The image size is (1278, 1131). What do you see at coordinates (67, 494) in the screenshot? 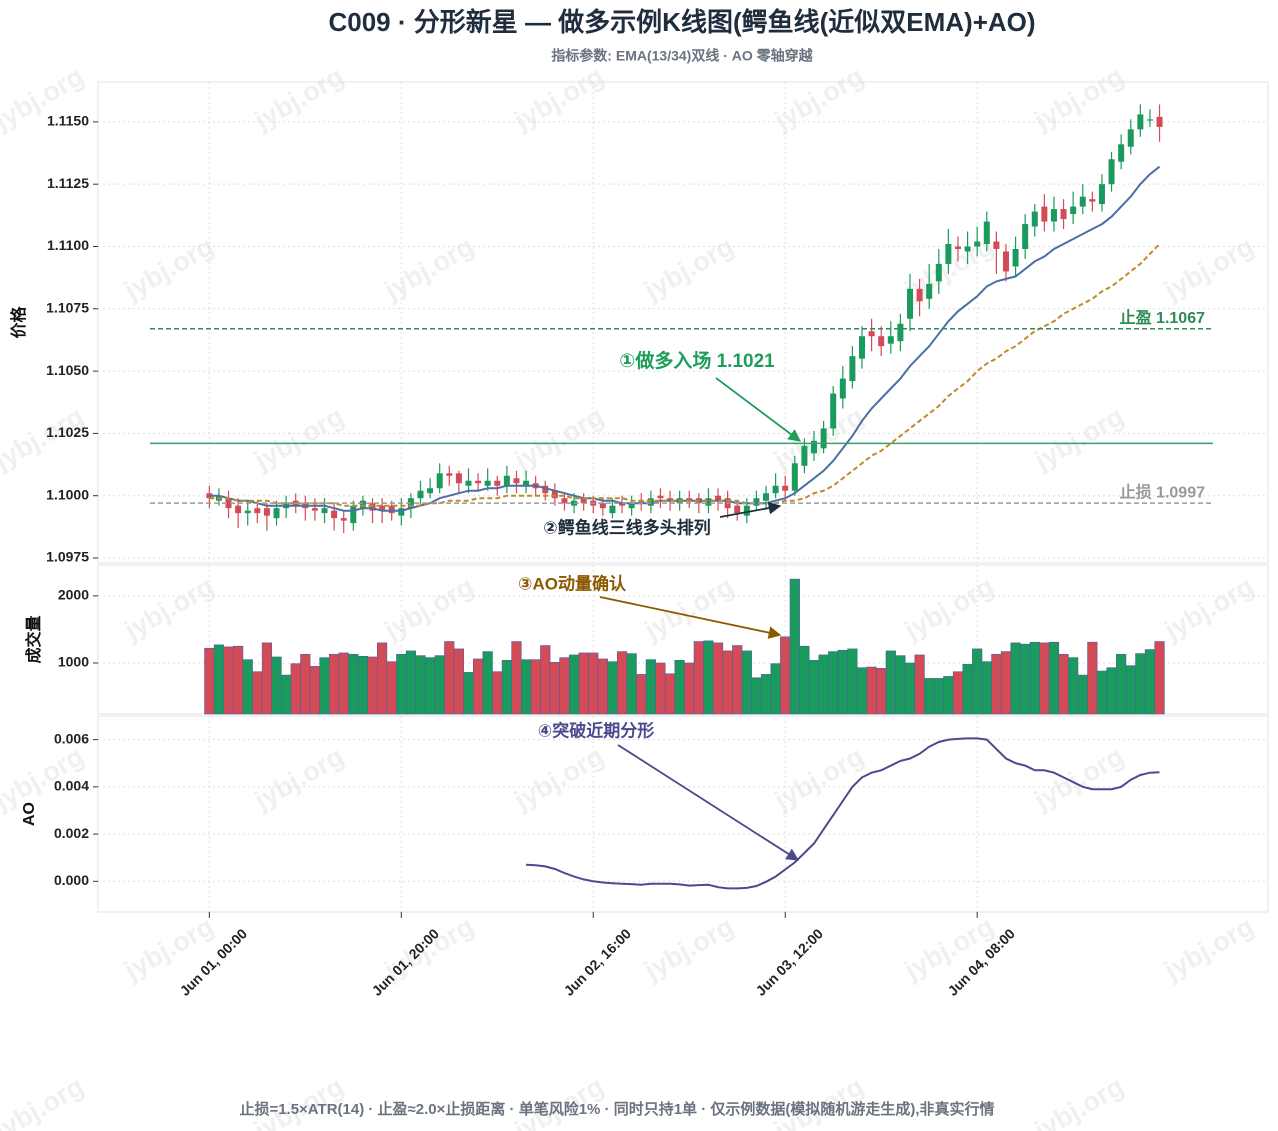
I see `y-tick-label: 1.1000` at bounding box center [67, 494].